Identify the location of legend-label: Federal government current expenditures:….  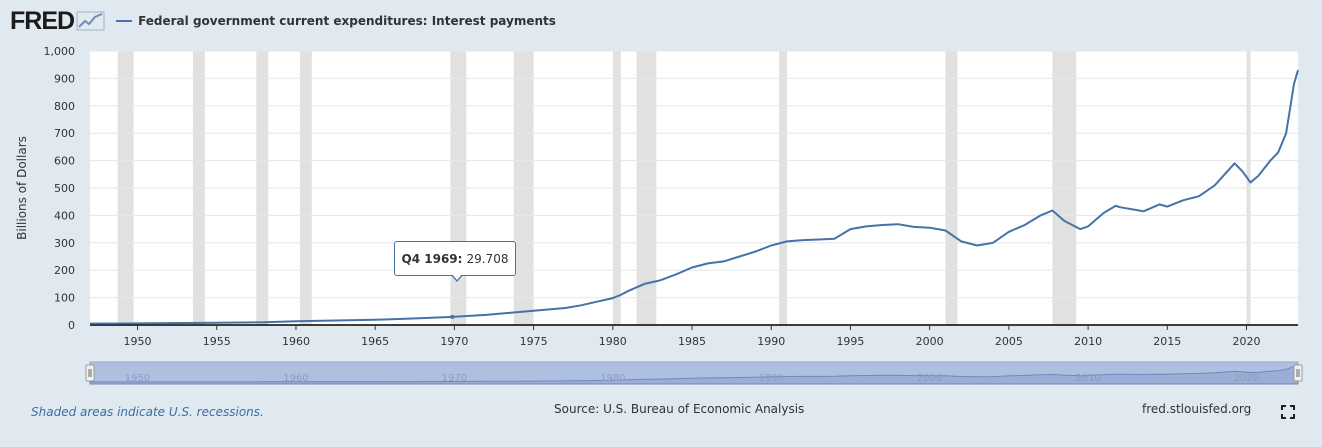
(347, 21).